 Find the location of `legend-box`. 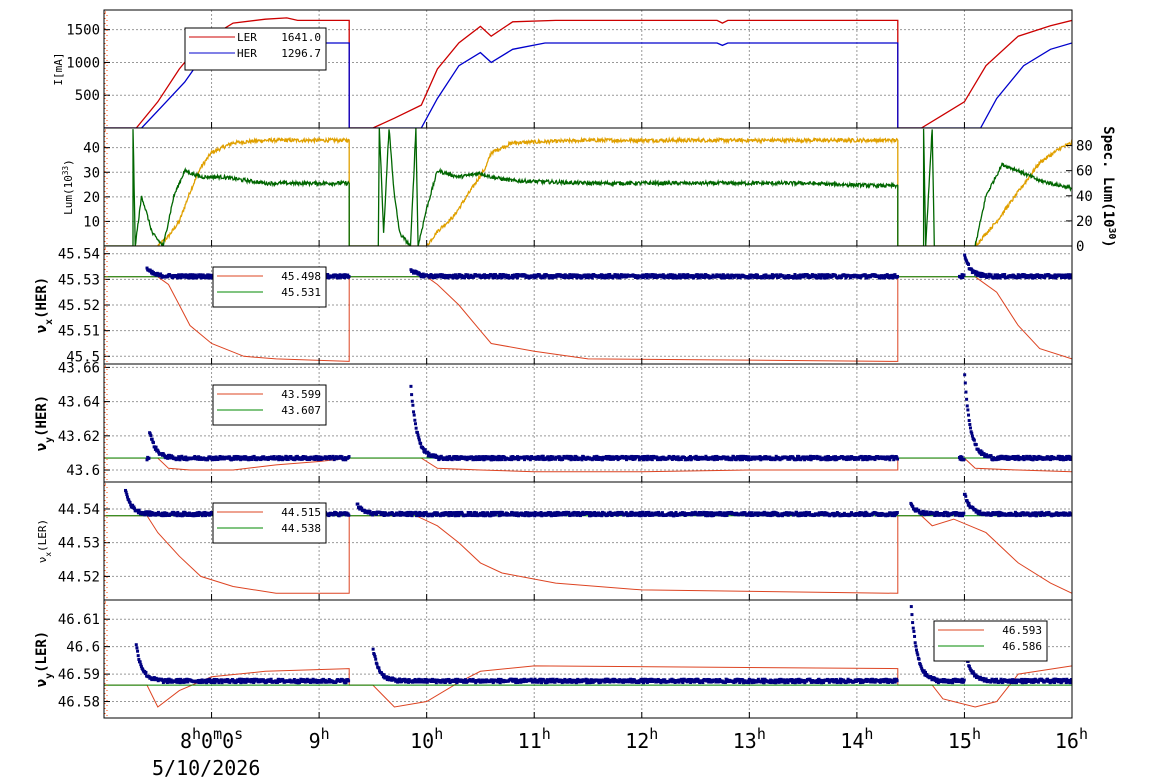

legend-box is located at coordinates (269, 523).